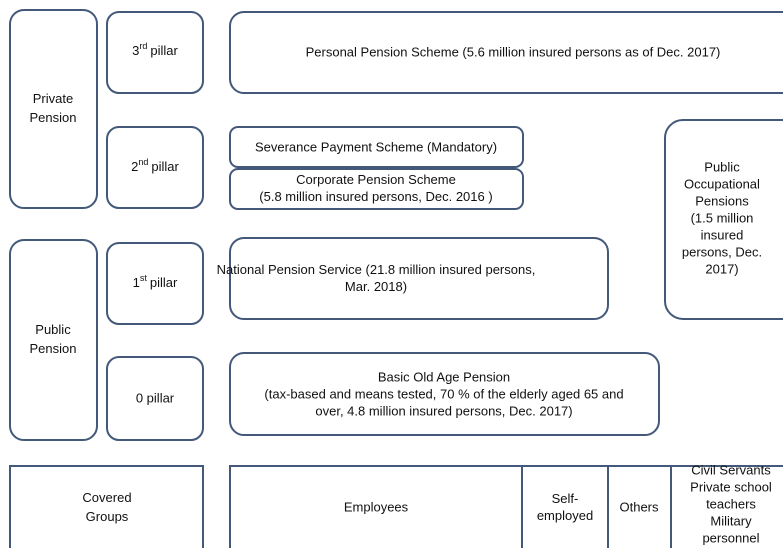  What do you see at coordinates (731, 503) in the screenshot?
I see `cell-text: teachers` at bounding box center [731, 503].